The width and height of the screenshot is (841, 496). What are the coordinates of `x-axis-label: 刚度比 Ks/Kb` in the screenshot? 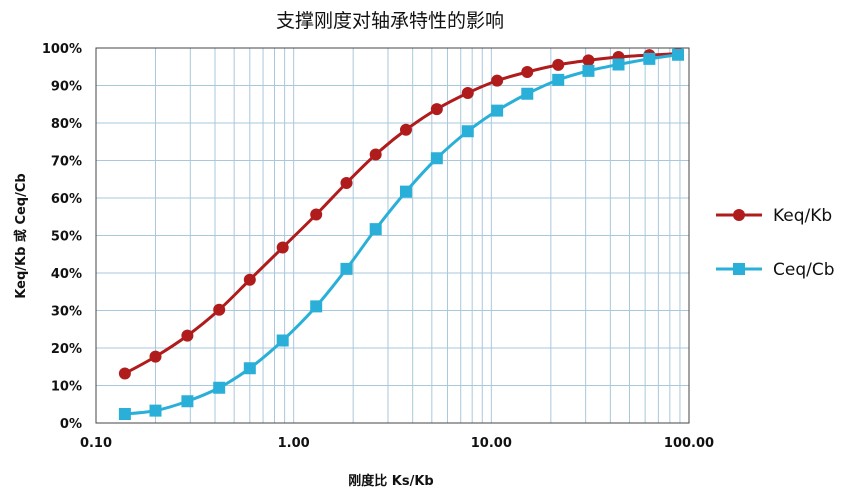 It's located at (390, 481).